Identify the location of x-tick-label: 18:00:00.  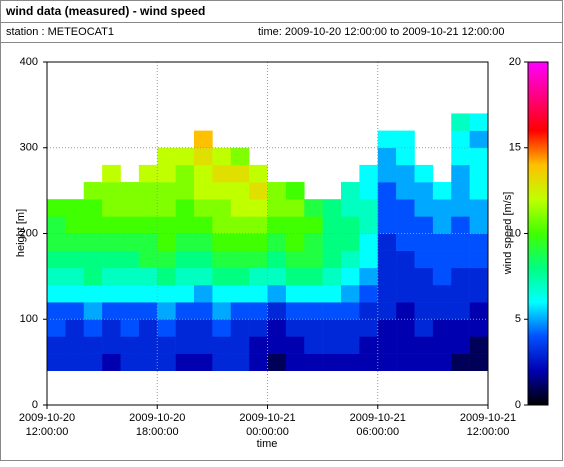
(157, 432).